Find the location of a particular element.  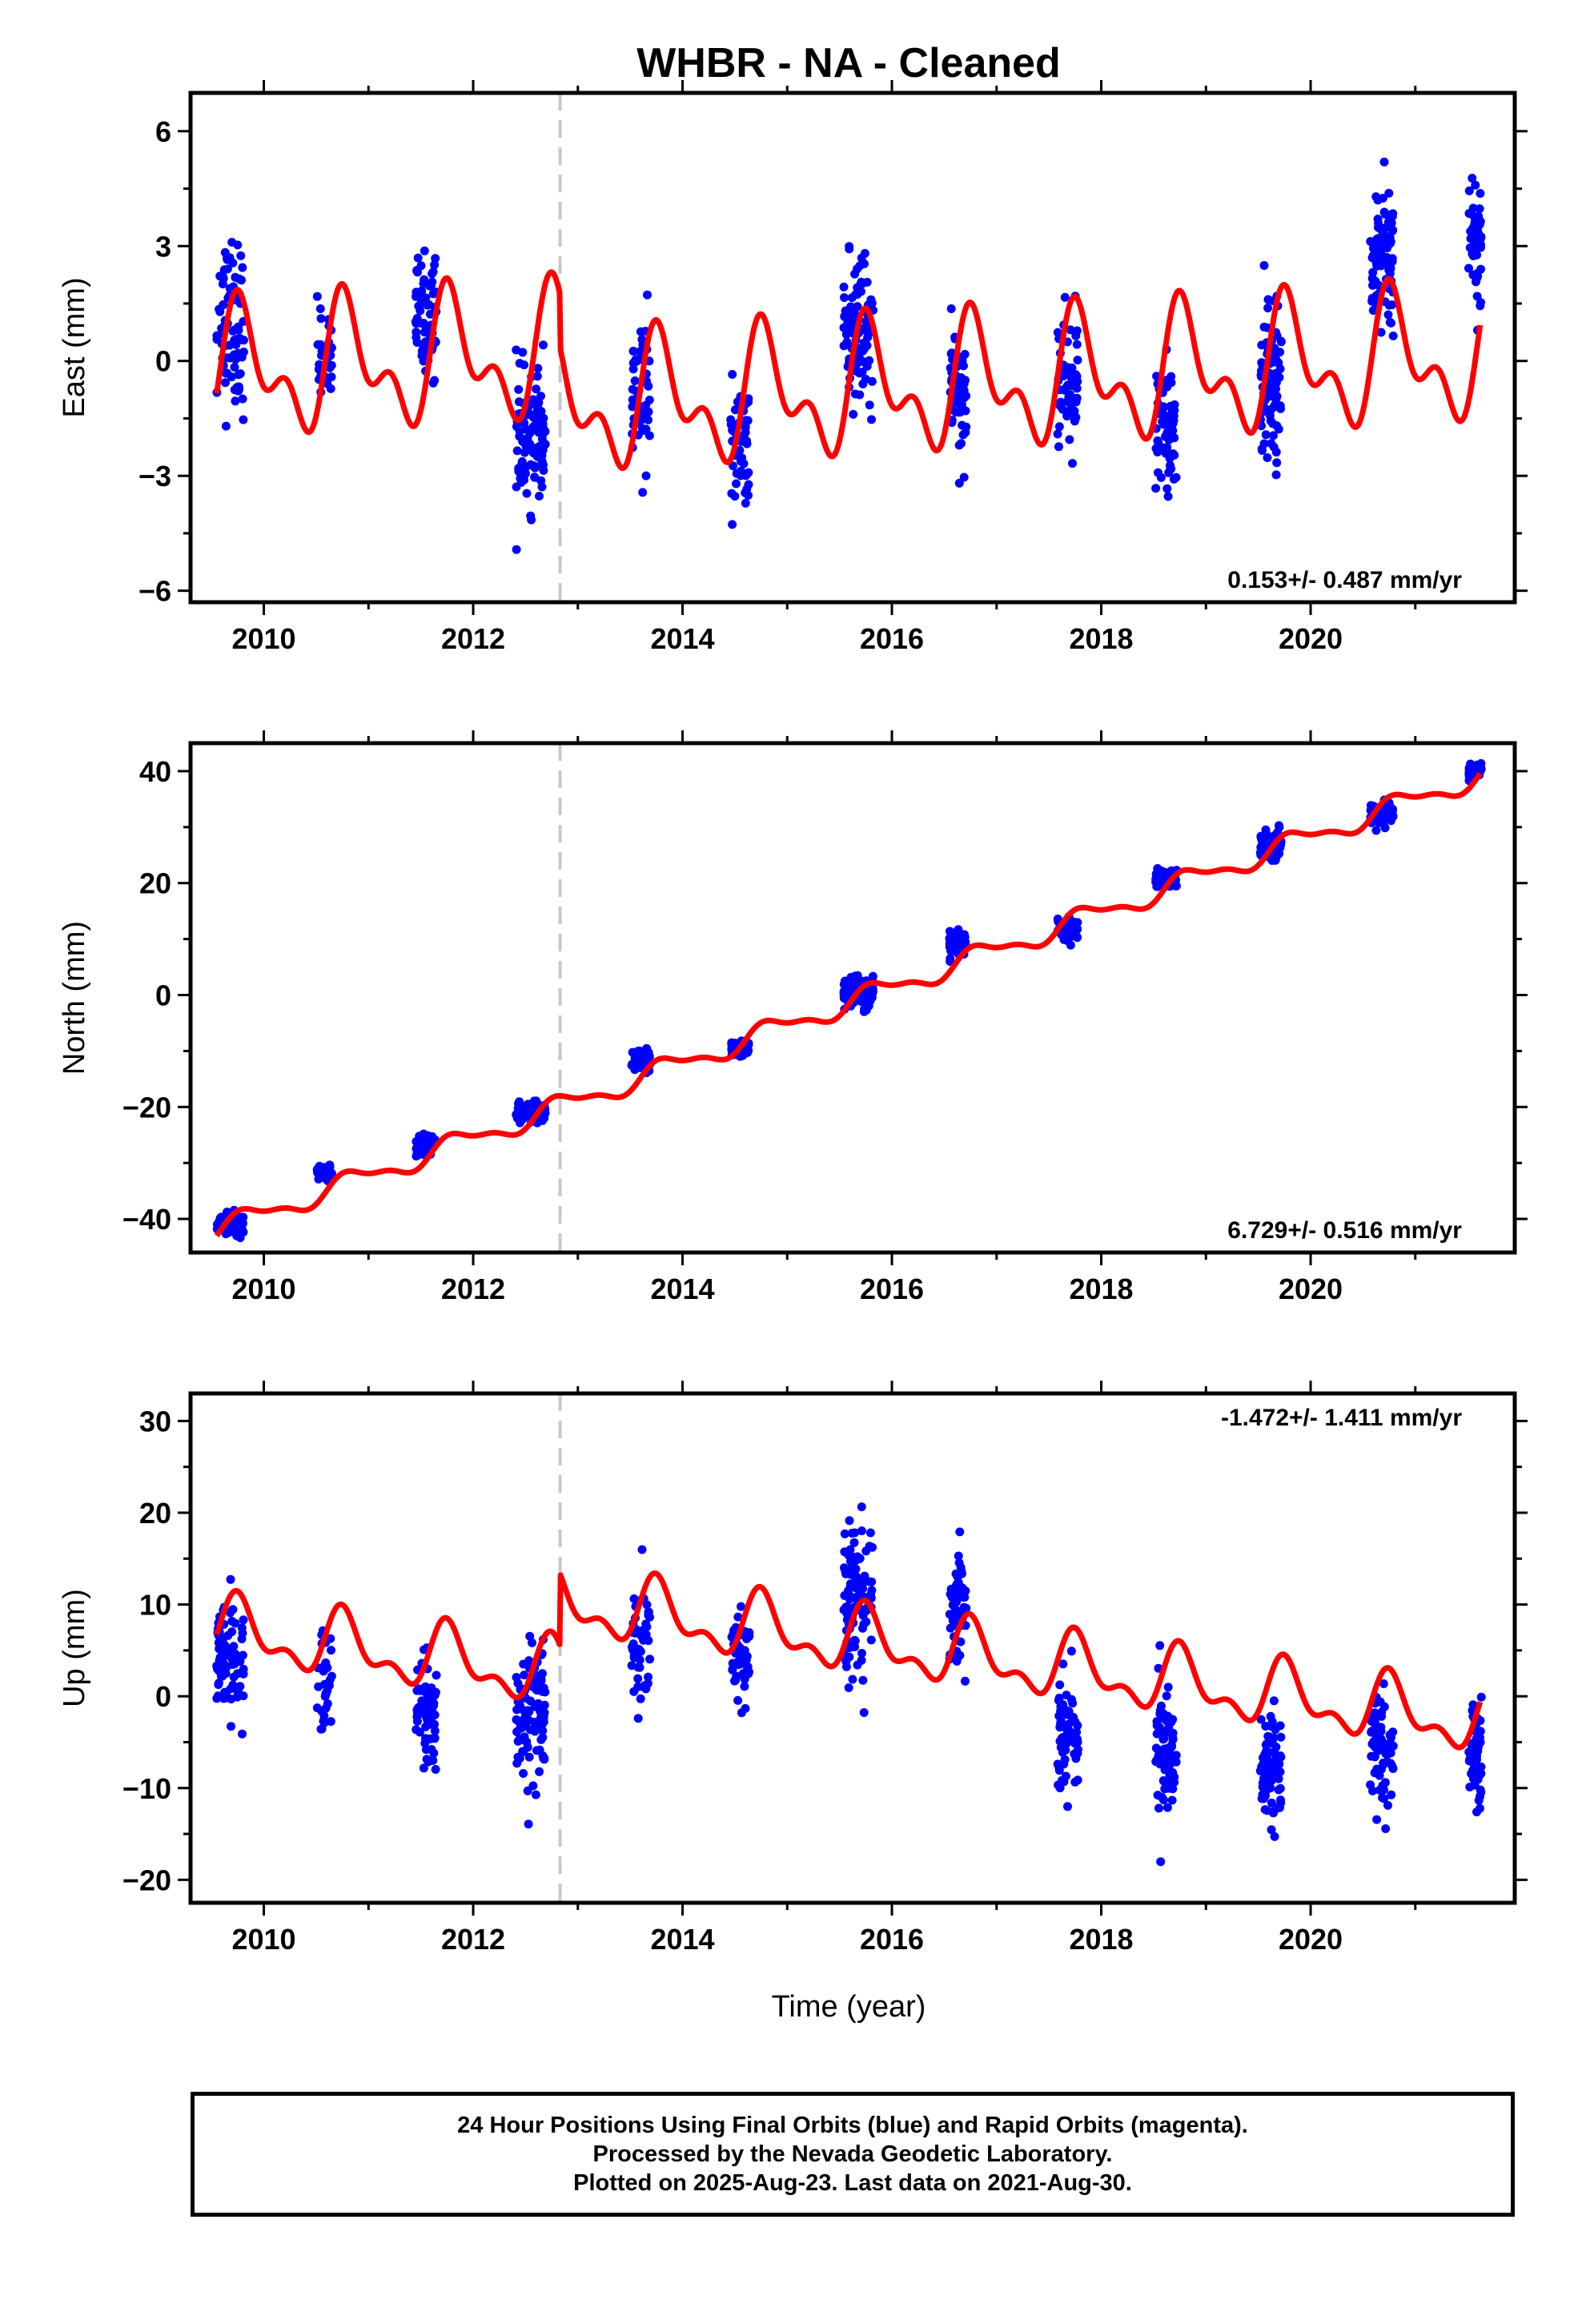

y-tick-label: −20 is located at coordinates (146, 1107).